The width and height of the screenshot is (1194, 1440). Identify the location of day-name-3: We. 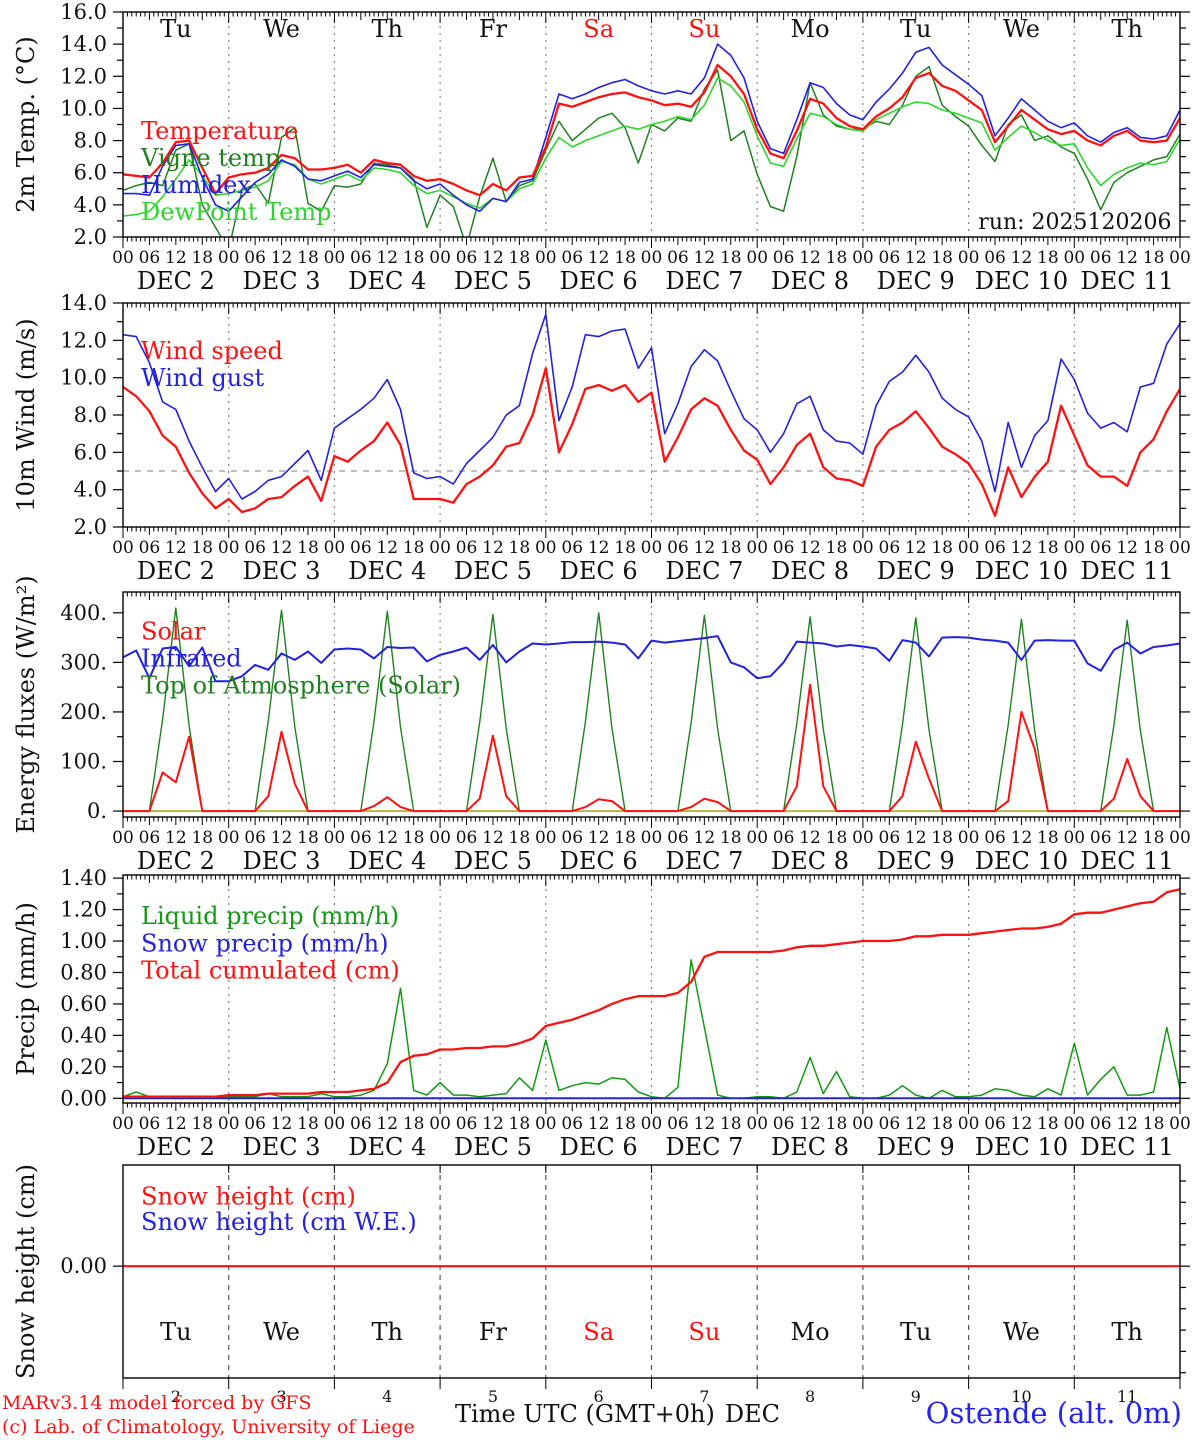
(281, 29).